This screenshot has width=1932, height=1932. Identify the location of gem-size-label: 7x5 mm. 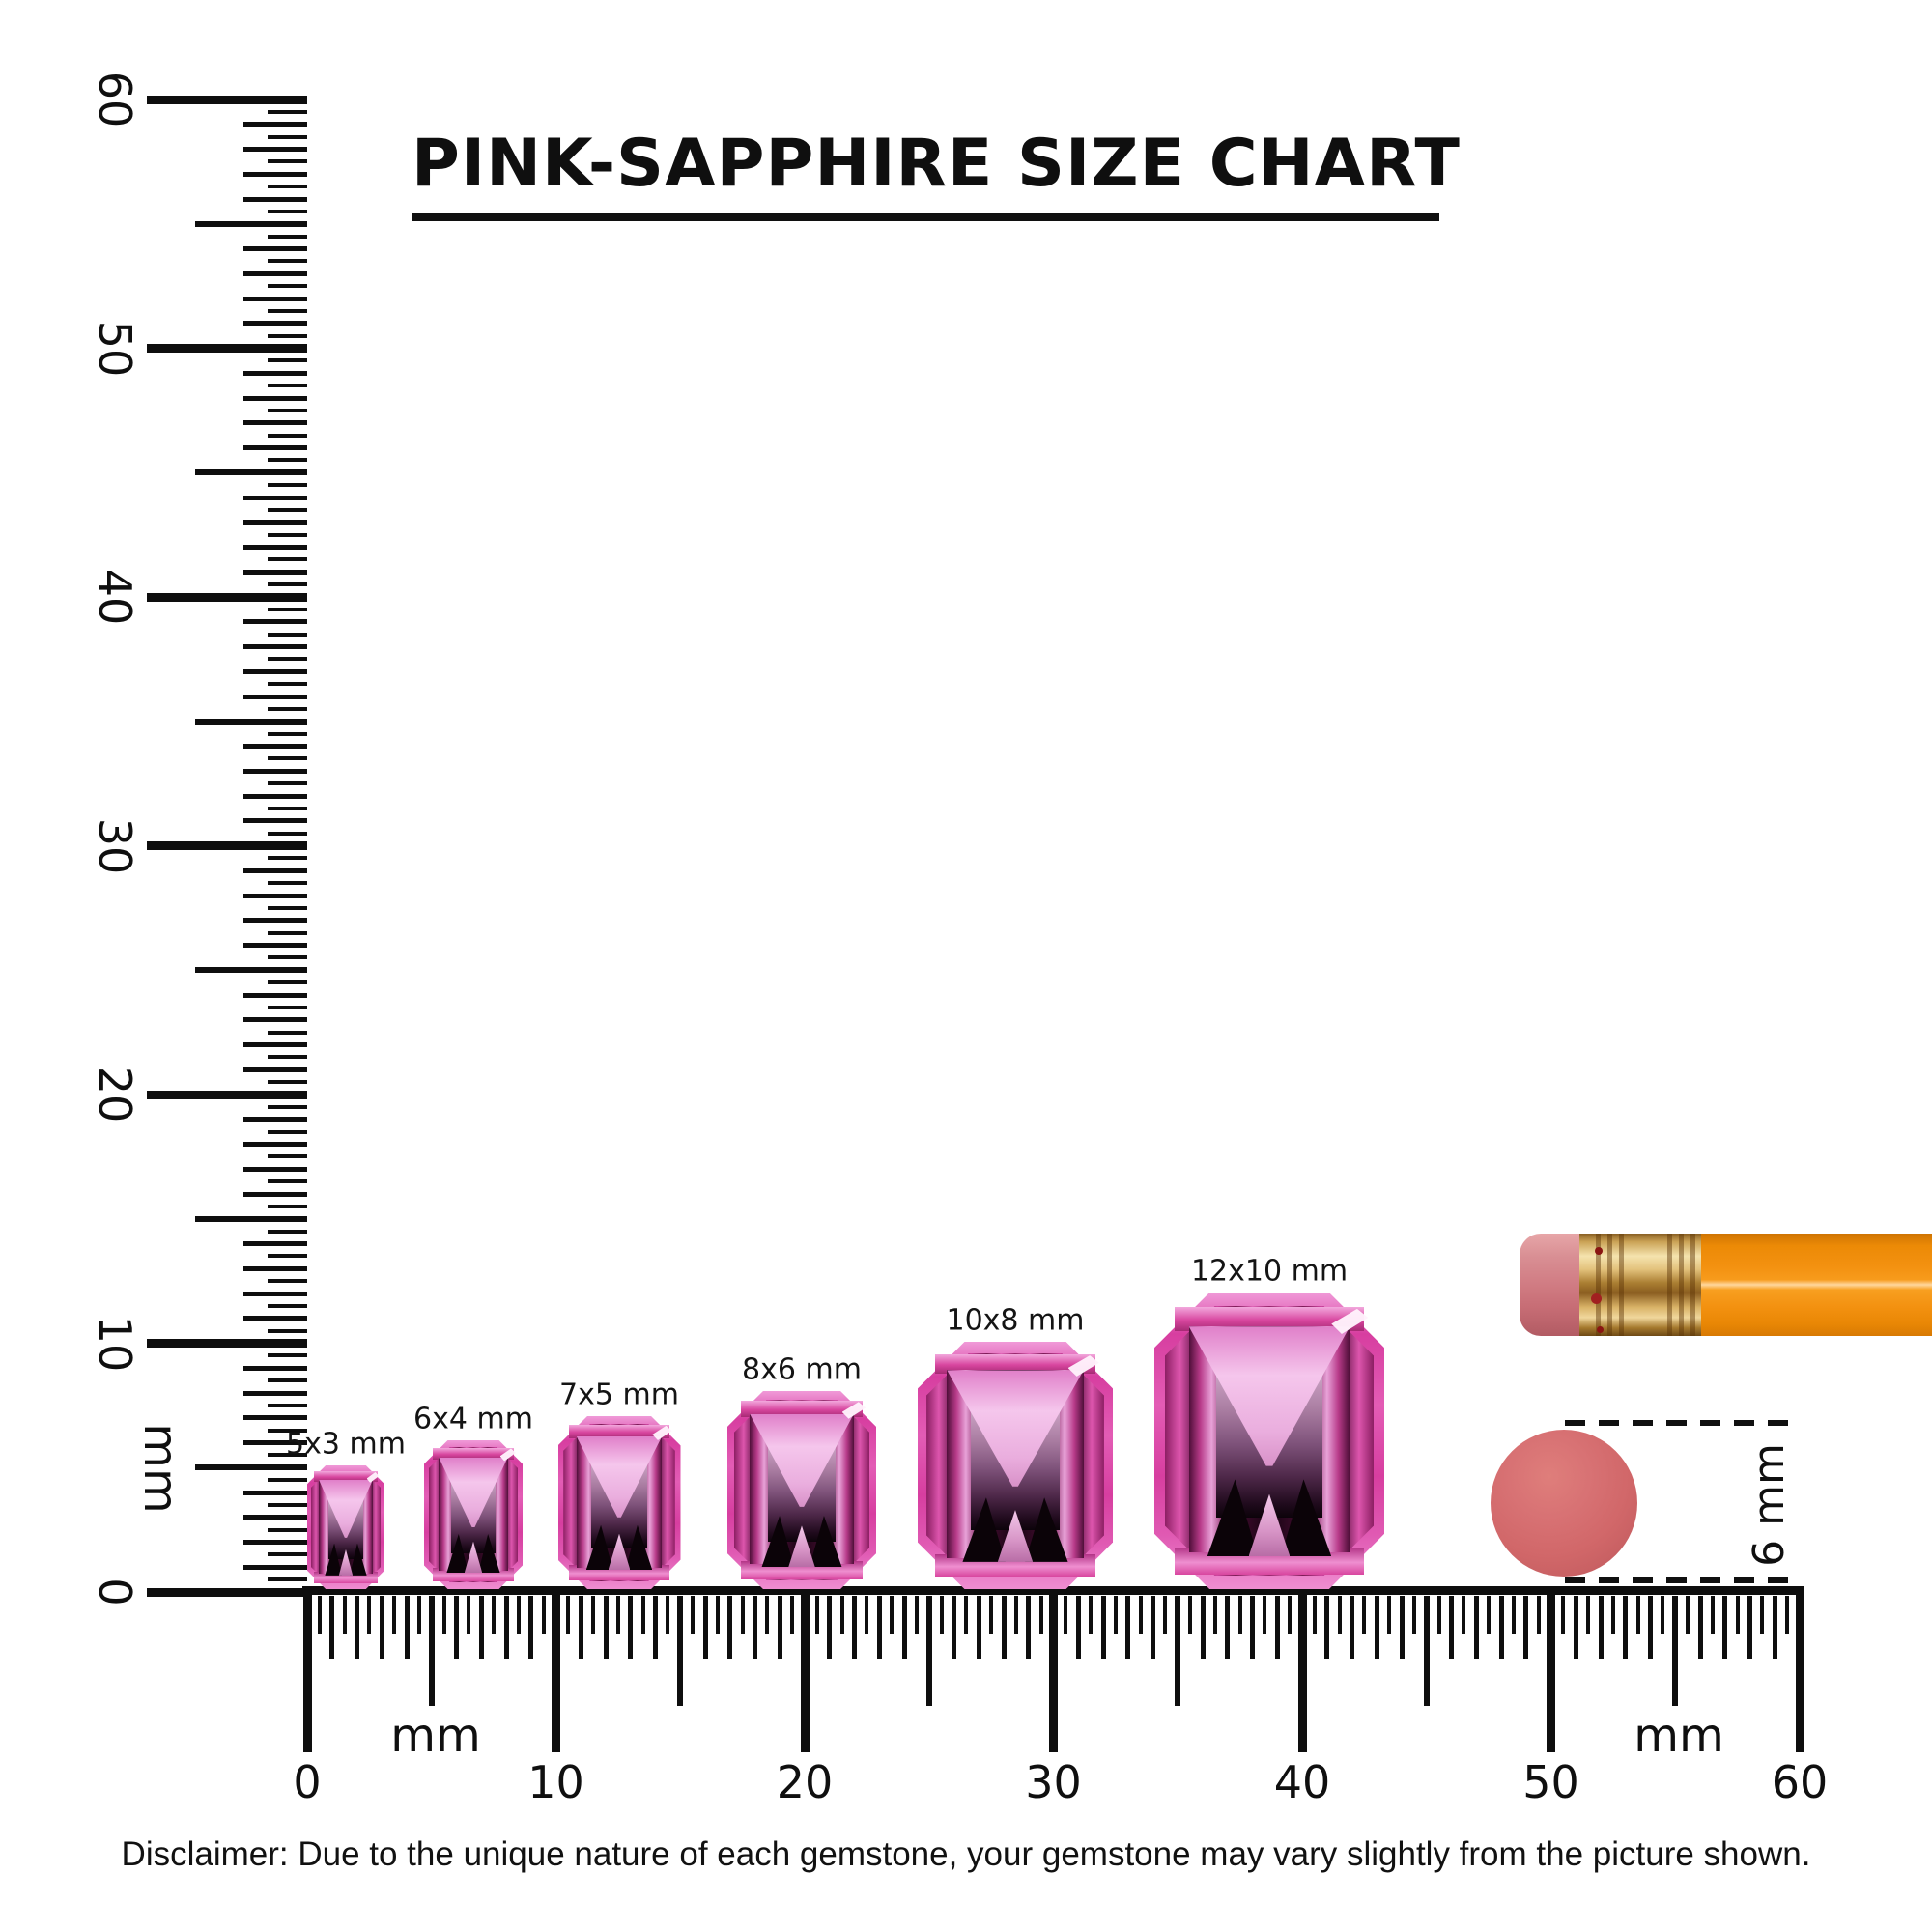
(619, 1395).